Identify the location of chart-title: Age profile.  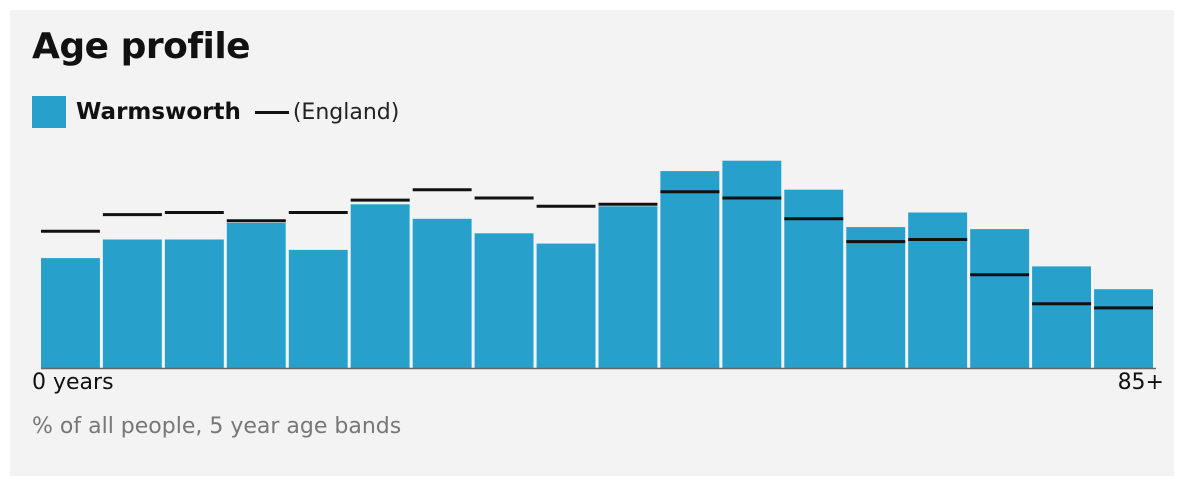
(141, 46).